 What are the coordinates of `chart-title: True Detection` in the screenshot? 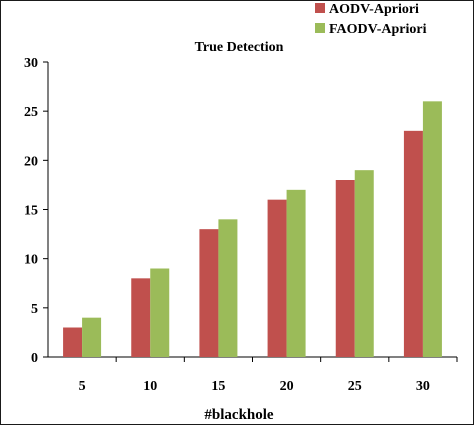 It's located at (239, 47).